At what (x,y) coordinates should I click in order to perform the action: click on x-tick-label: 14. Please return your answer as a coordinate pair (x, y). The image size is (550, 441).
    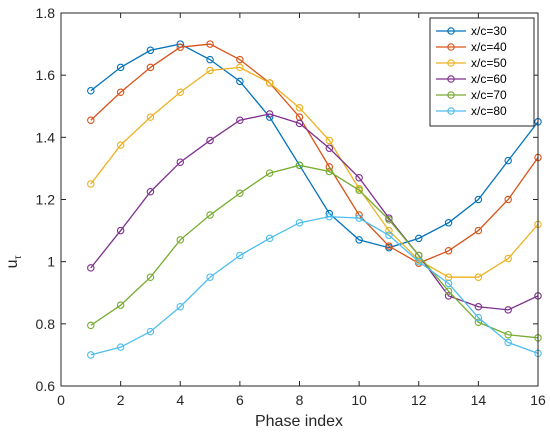
    Looking at the image, I should click on (479, 400).